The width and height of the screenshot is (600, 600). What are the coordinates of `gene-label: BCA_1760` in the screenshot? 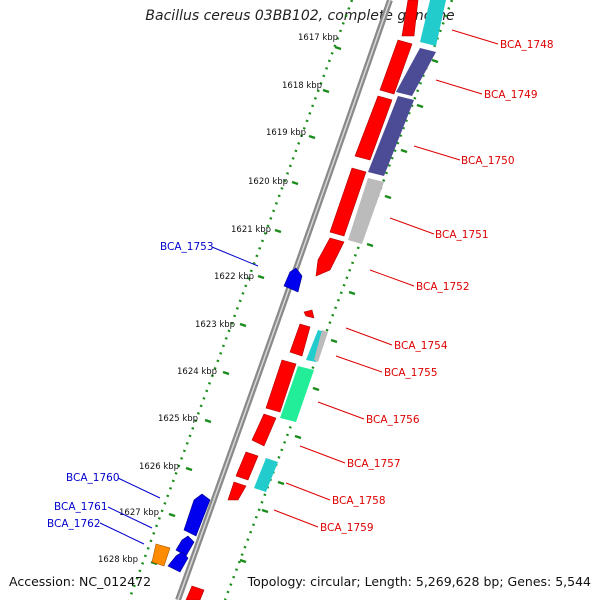 It's located at (93, 478).